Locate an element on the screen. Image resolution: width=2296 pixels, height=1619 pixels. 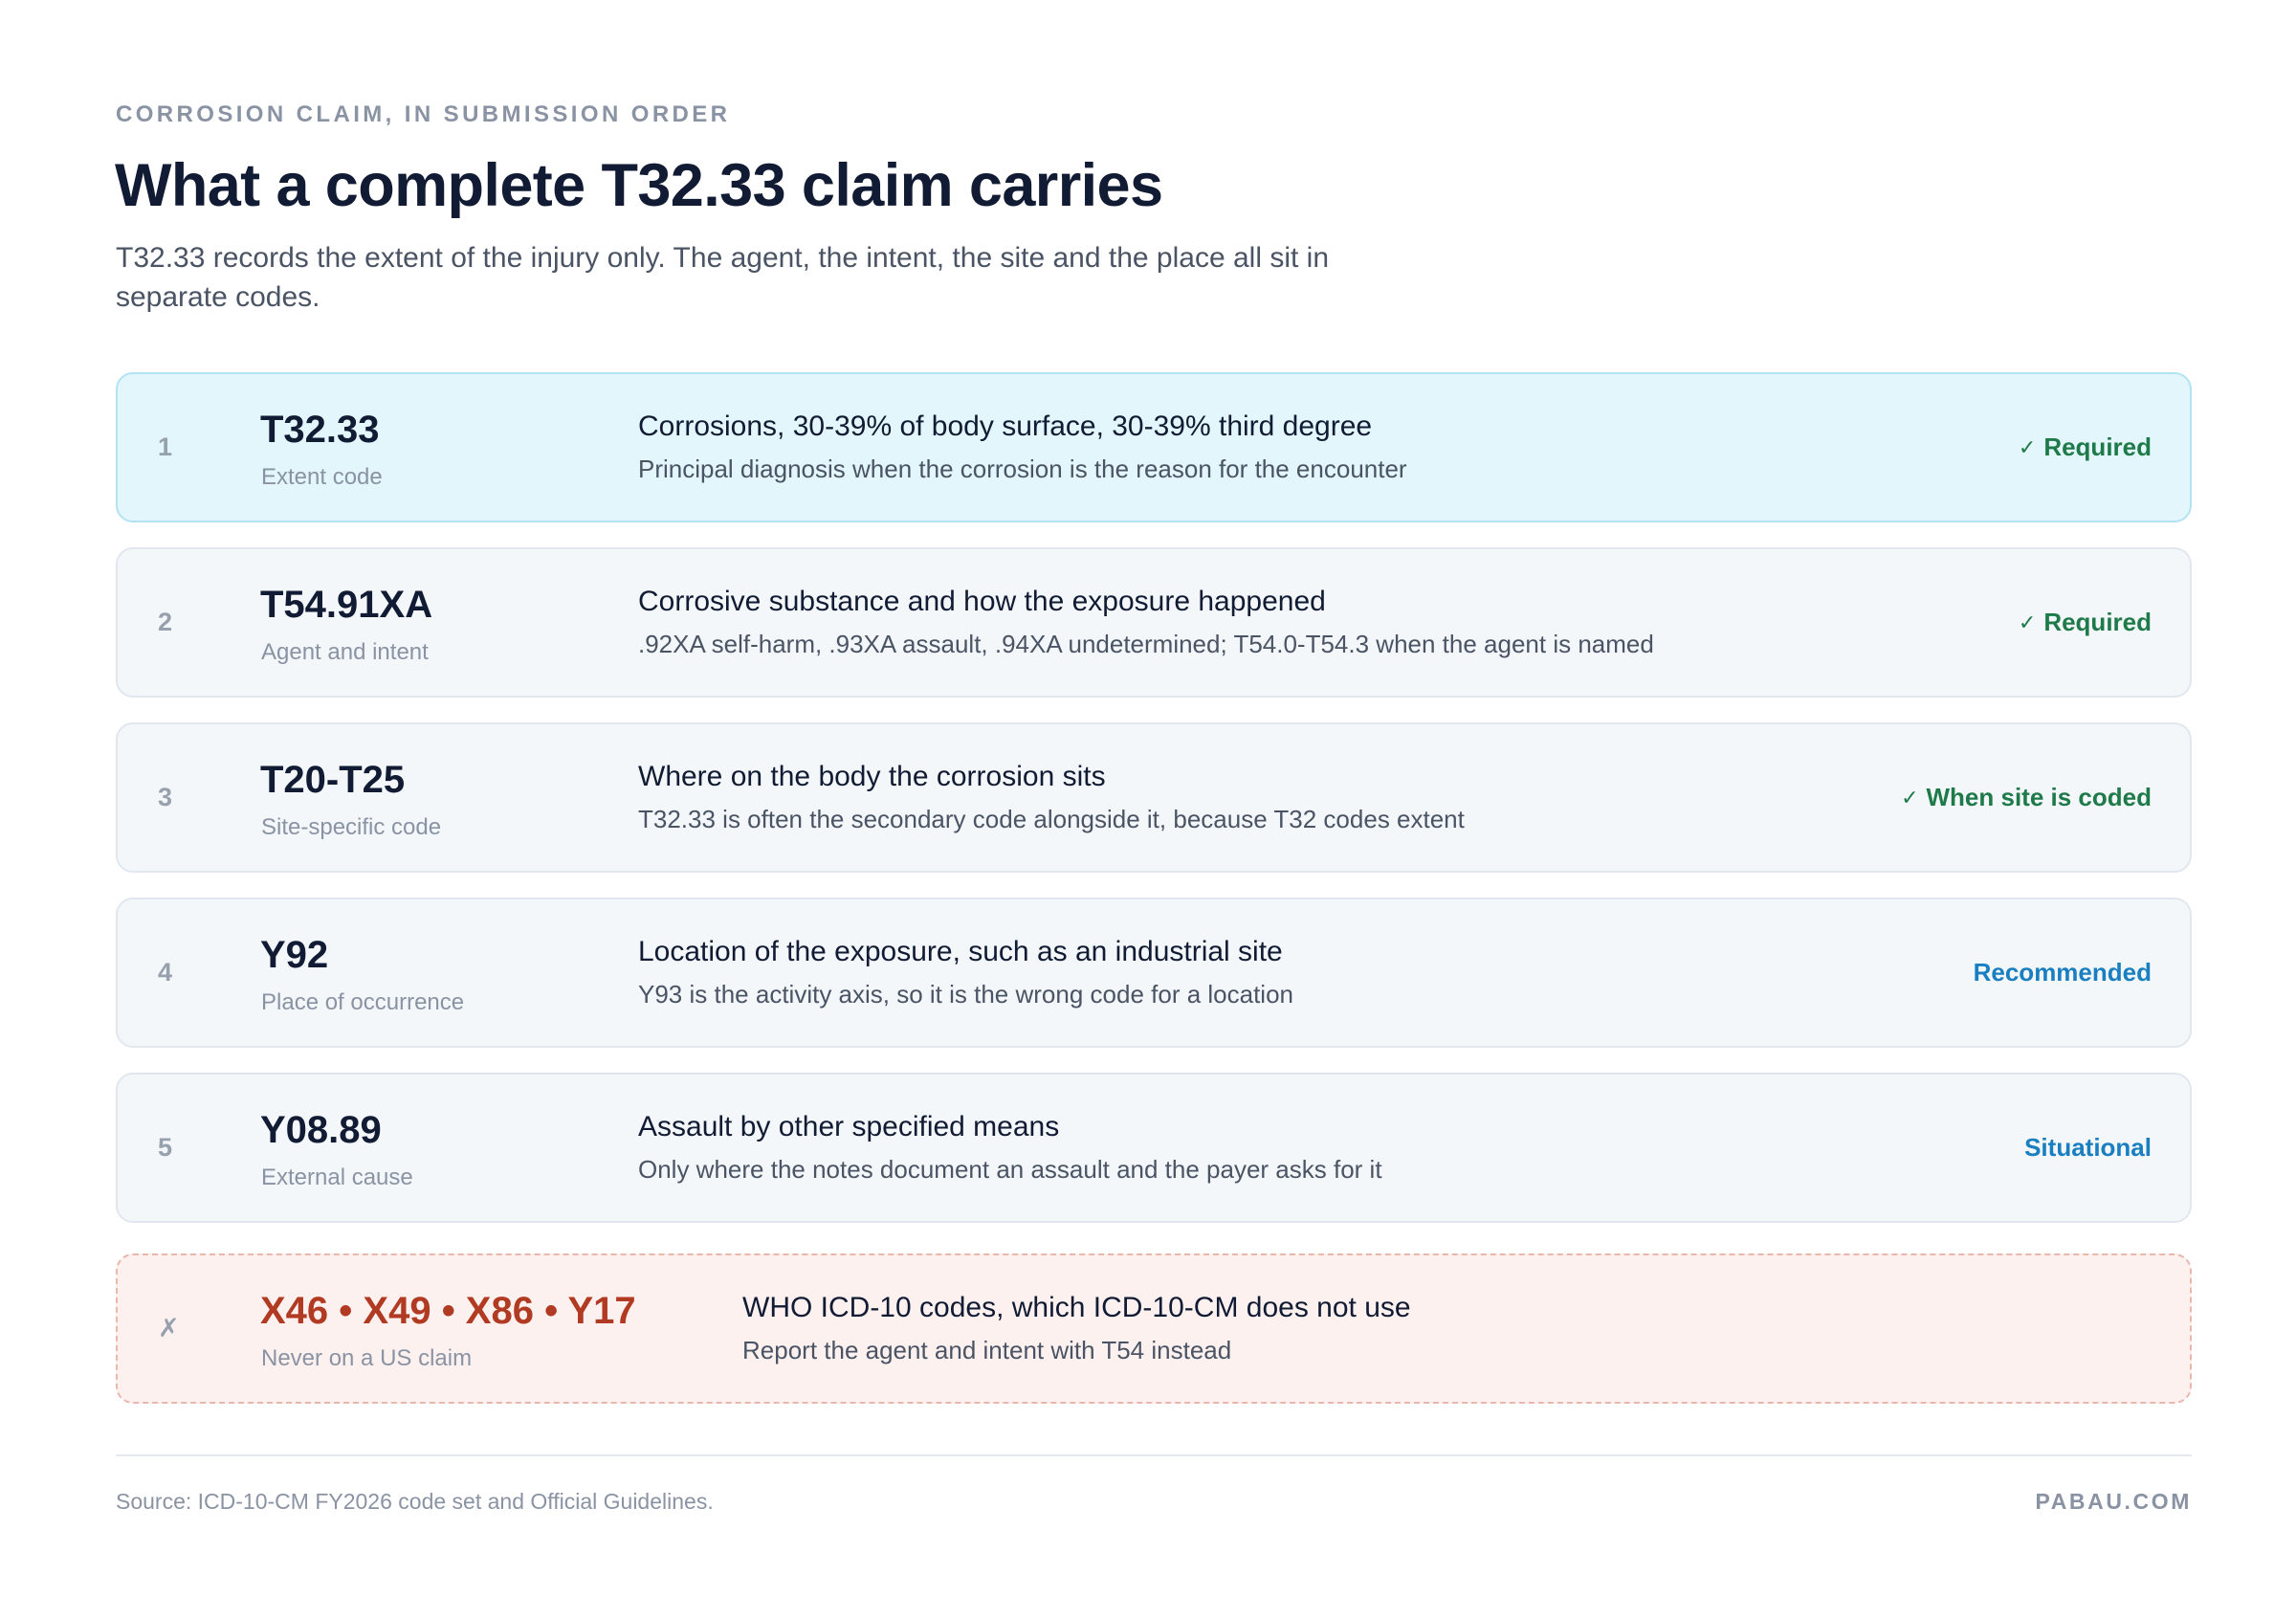
row-number: 1 is located at coordinates (166, 446).